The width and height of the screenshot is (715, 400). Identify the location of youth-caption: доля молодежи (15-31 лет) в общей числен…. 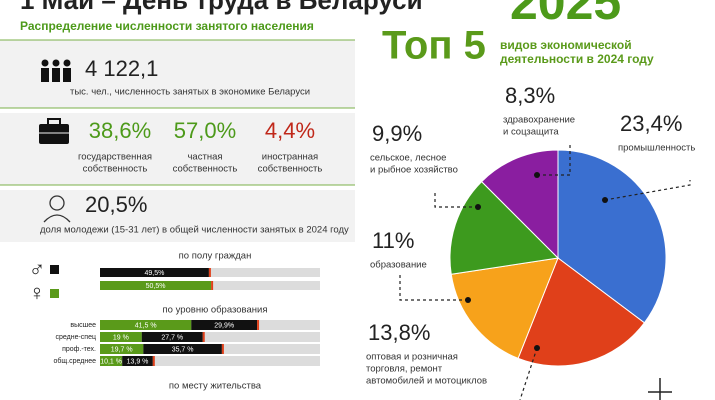
(194, 230).